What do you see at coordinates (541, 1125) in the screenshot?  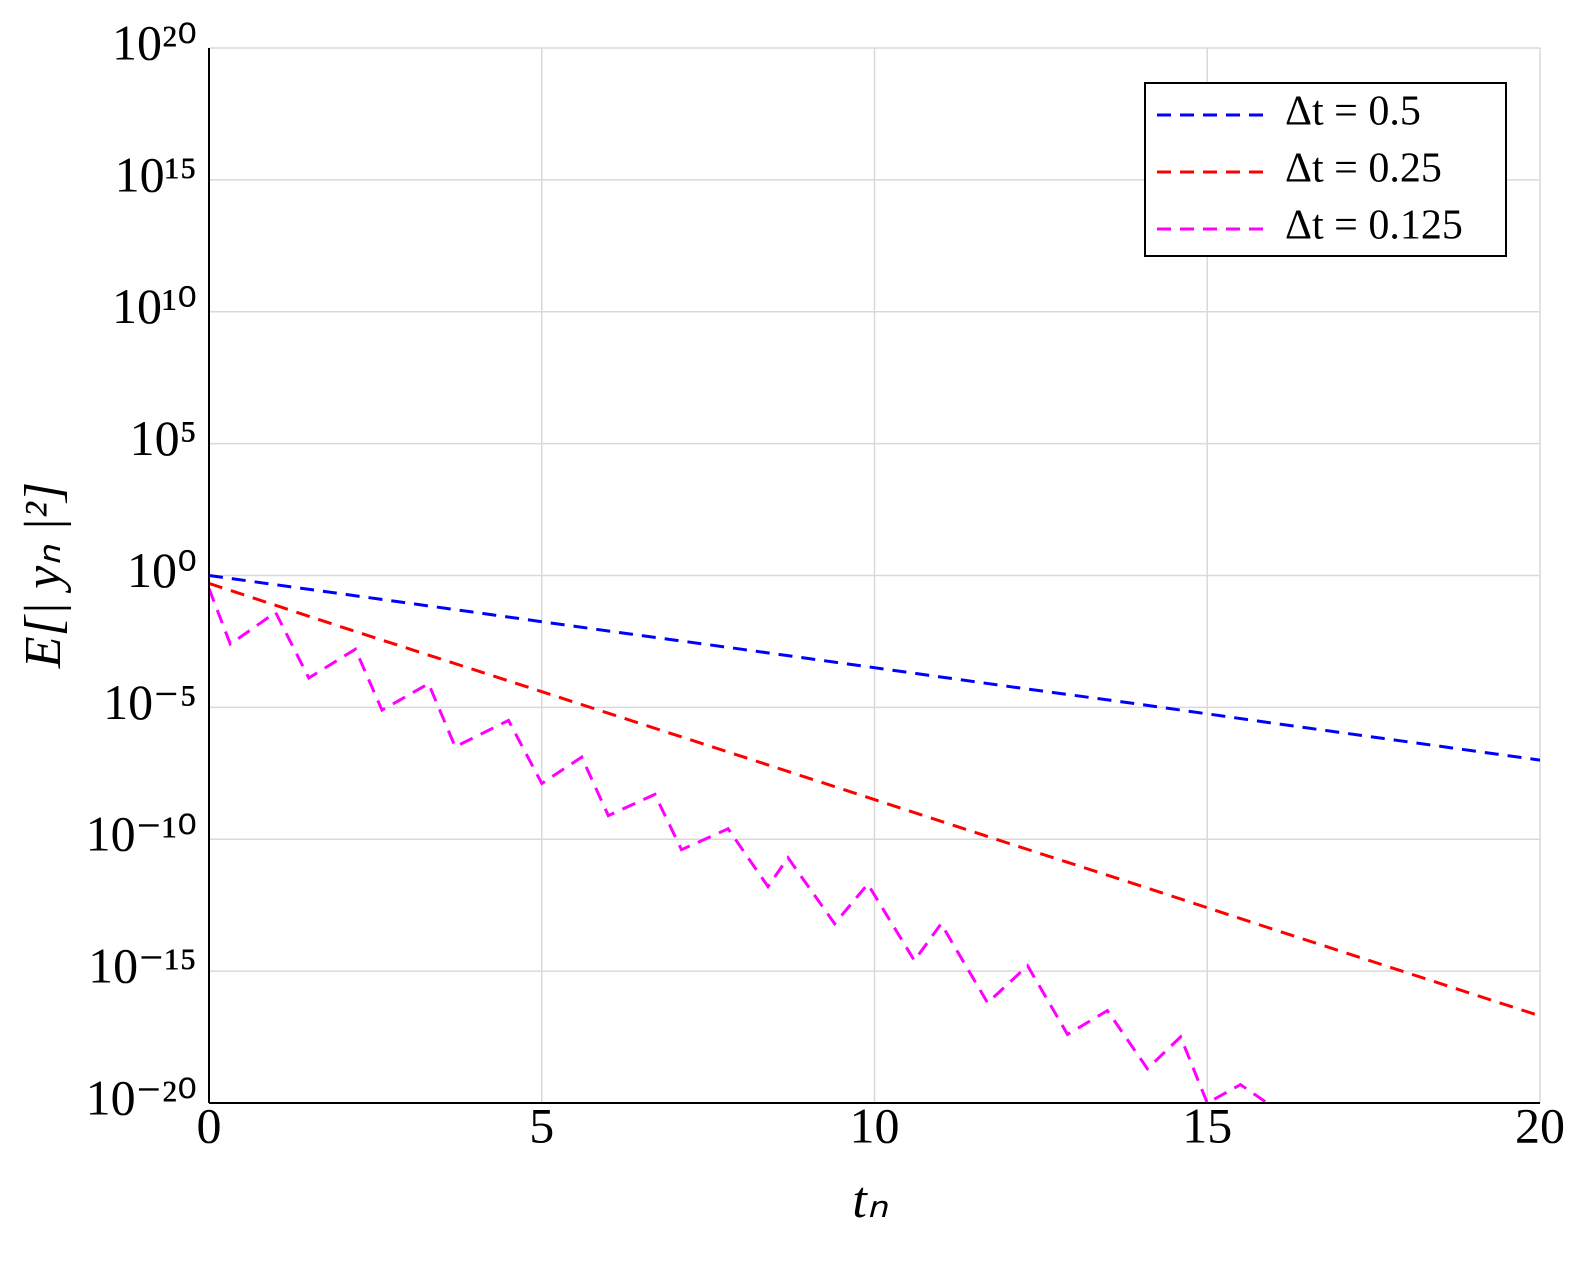 I see `x-tick-label: 5` at bounding box center [541, 1125].